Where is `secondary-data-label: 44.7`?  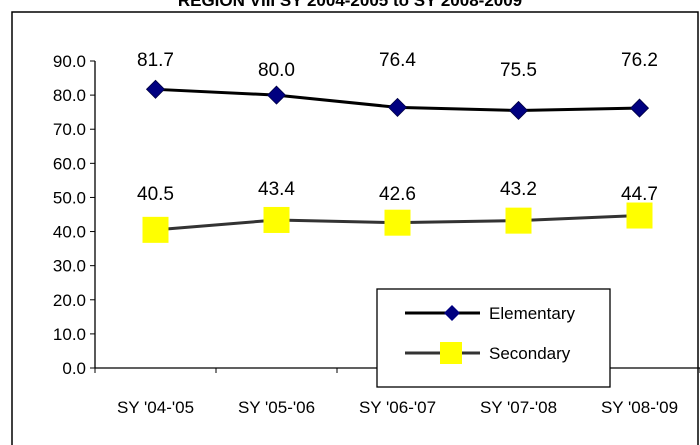
secondary-data-label: 44.7 is located at coordinates (639, 194).